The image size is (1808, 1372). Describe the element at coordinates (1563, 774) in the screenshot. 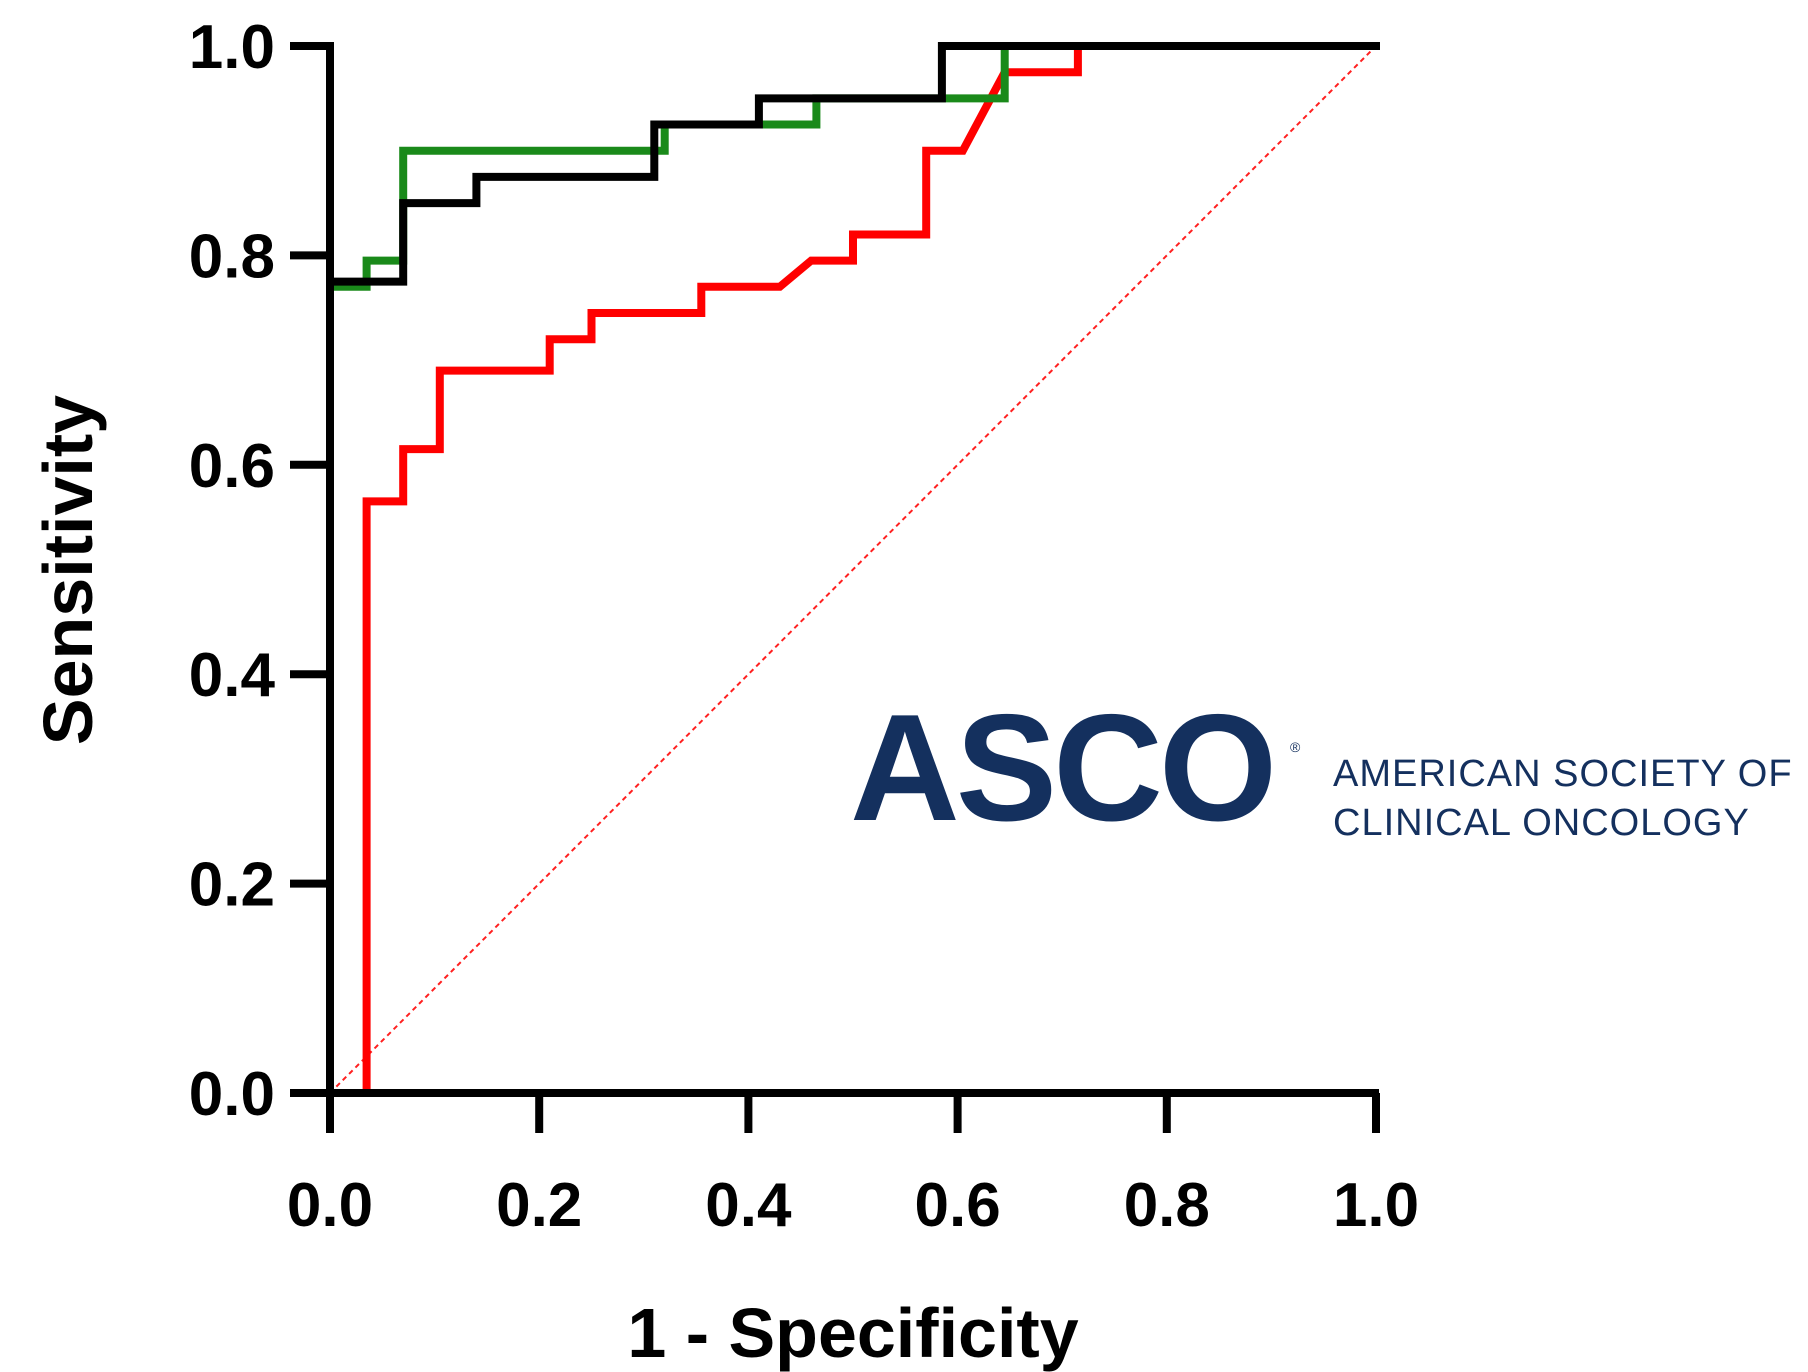

I see `logo-tagline-line1: AMERICAN SOCIETY OF` at that location.